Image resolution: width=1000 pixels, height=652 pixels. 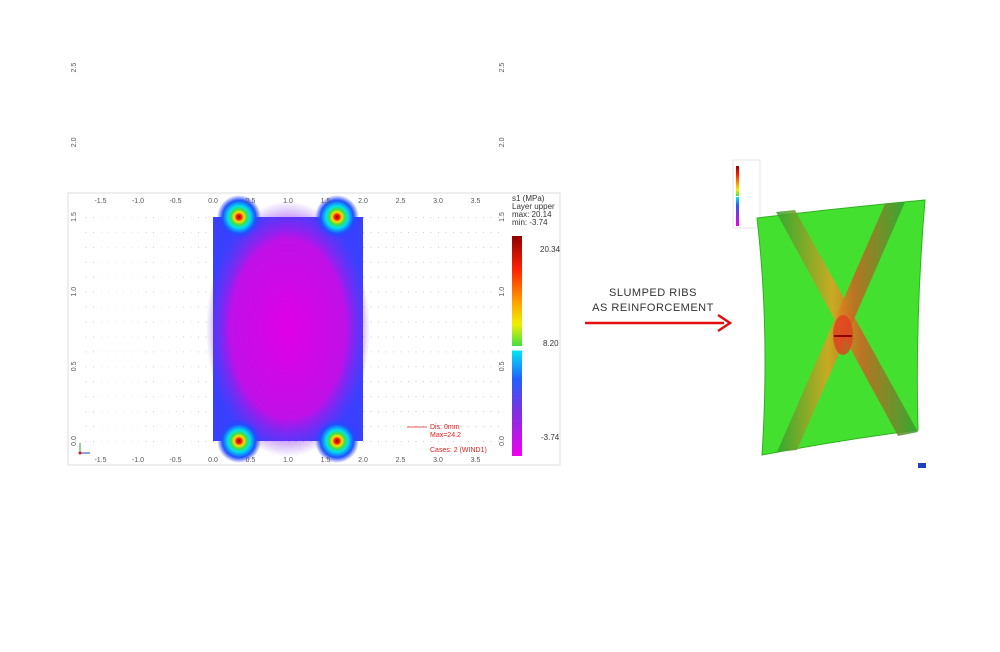 I want to click on colorbar-label: 20.34, so click(x=550, y=249).